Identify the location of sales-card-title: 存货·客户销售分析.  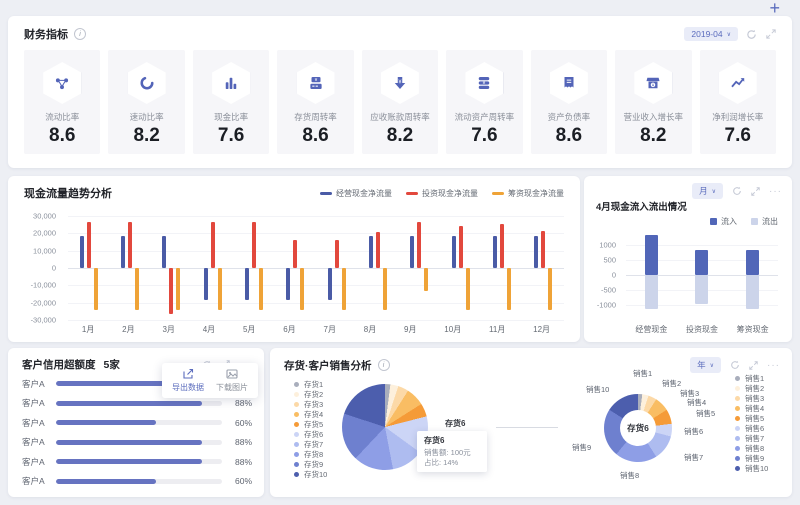
(328, 365).